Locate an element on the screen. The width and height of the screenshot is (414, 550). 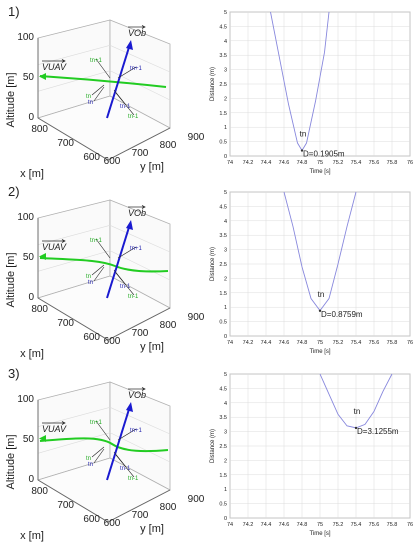
x-tick-label: 74.6 is located at coordinates (284, 525).